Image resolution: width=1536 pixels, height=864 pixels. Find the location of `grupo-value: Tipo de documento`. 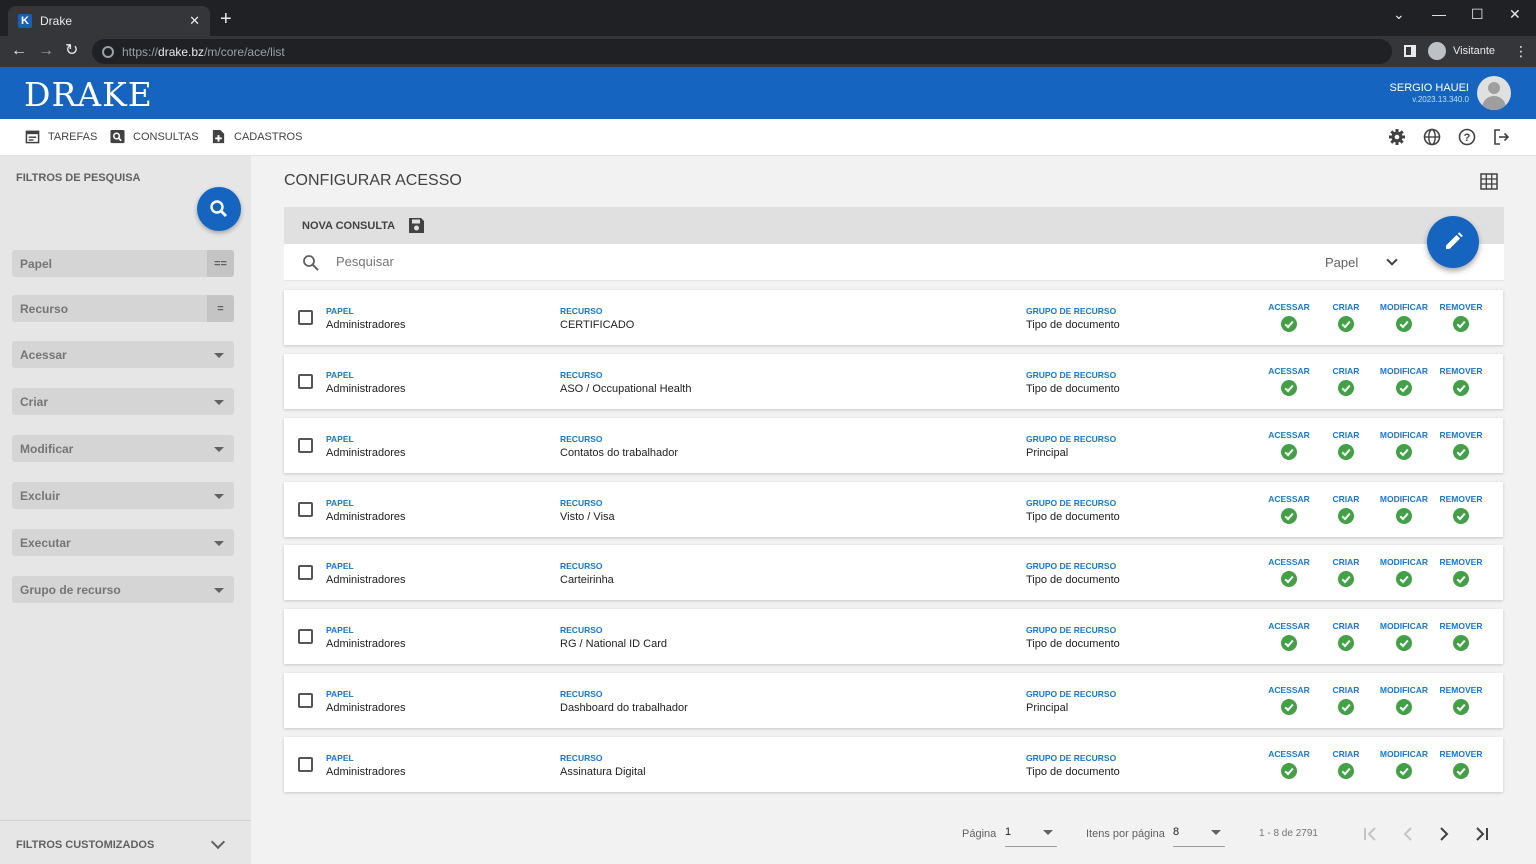

grupo-value: Tipo de documento is located at coordinates (1073, 772).